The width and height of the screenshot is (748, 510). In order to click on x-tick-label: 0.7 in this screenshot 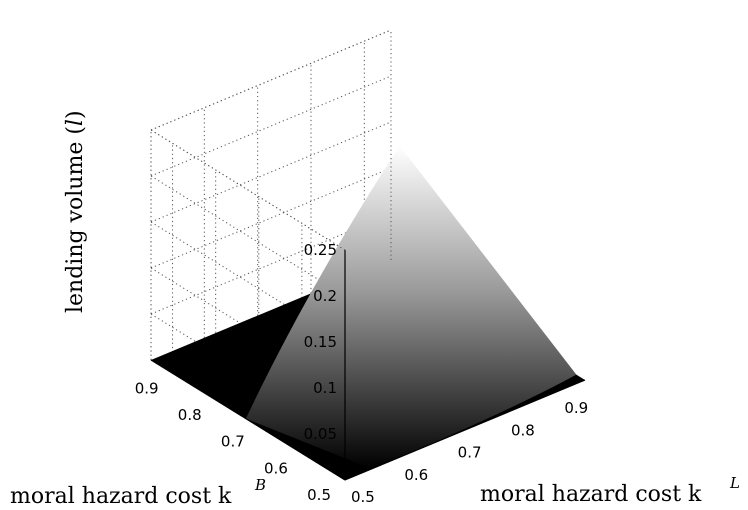, I will do `click(470, 453)`.